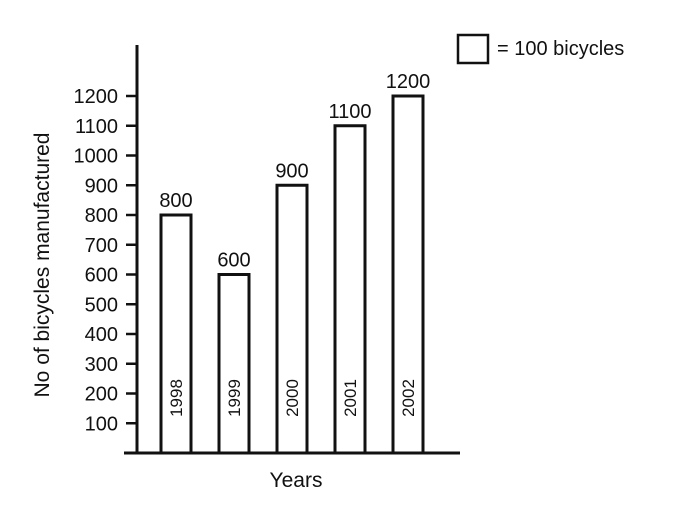 The image size is (675, 508). What do you see at coordinates (560, 49) in the screenshot?
I see `legend-text: = 100 bicycles` at bounding box center [560, 49].